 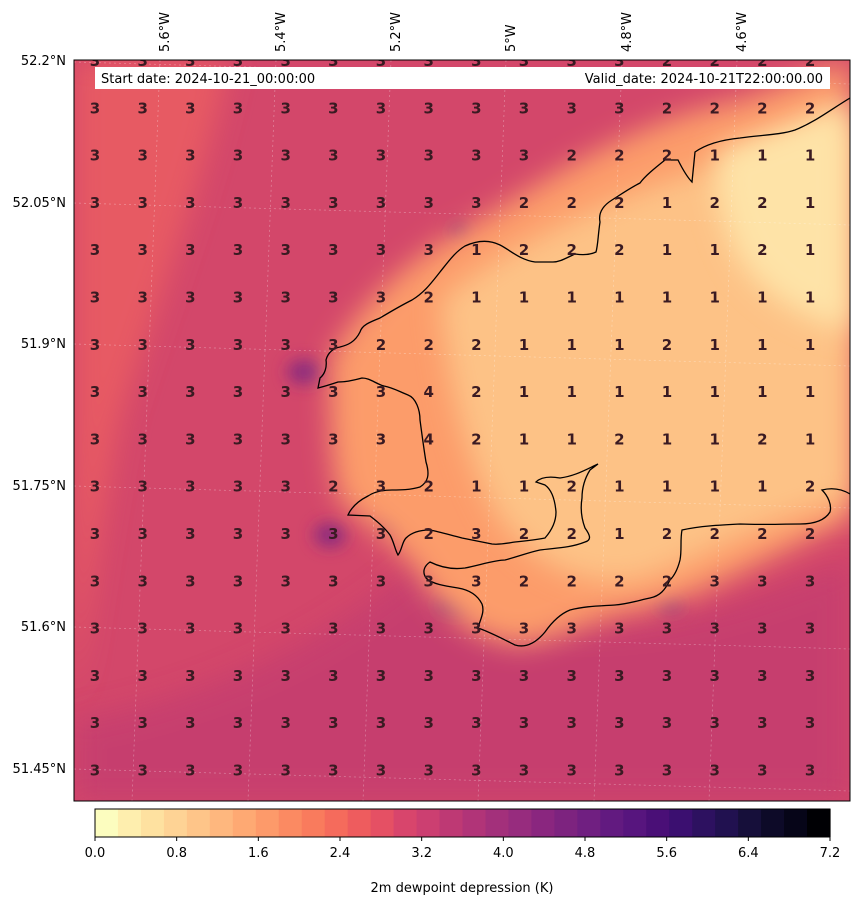 I want to click on lat-label: 51.75°N, so click(x=39, y=486).